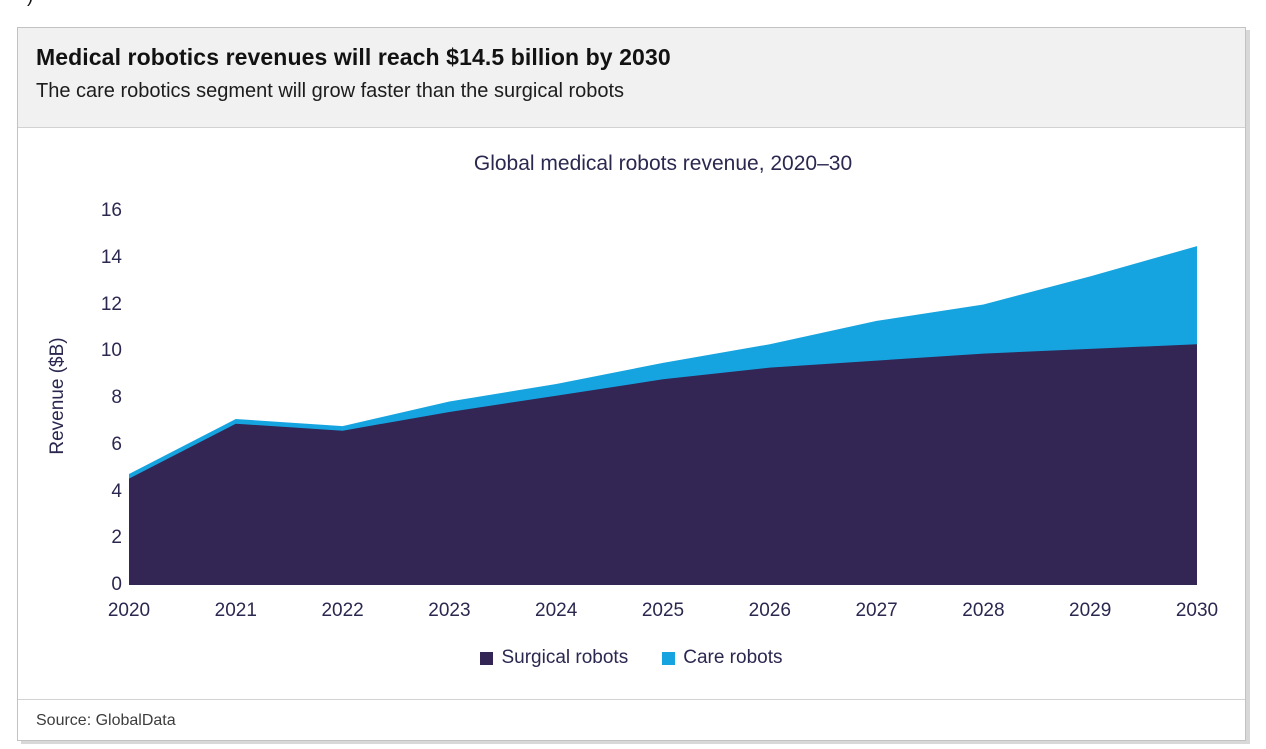 This screenshot has height=749, width=1266. Describe the element at coordinates (556, 610) in the screenshot. I see `x-tick-label: 2024` at that location.